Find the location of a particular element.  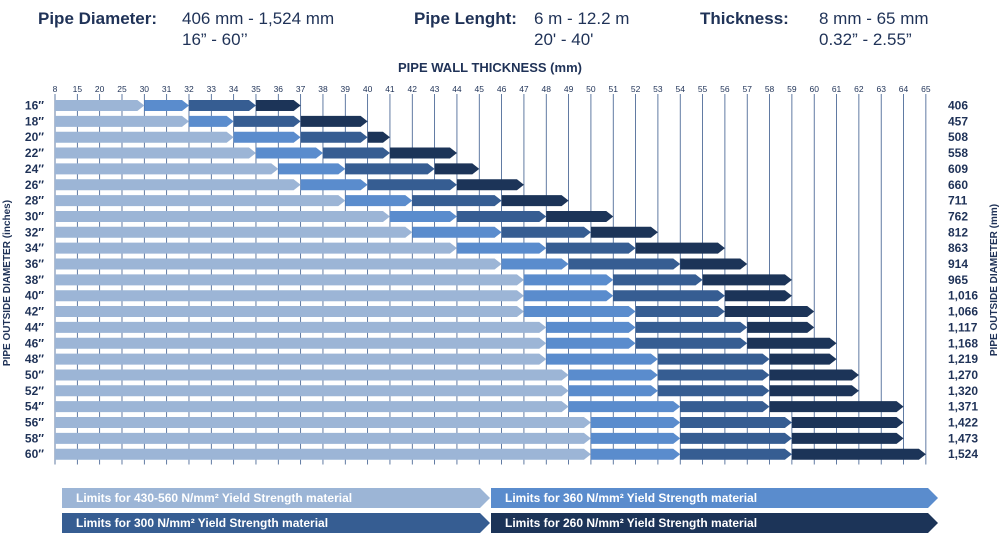

row-label-mm: 1,270 is located at coordinates (963, 375).